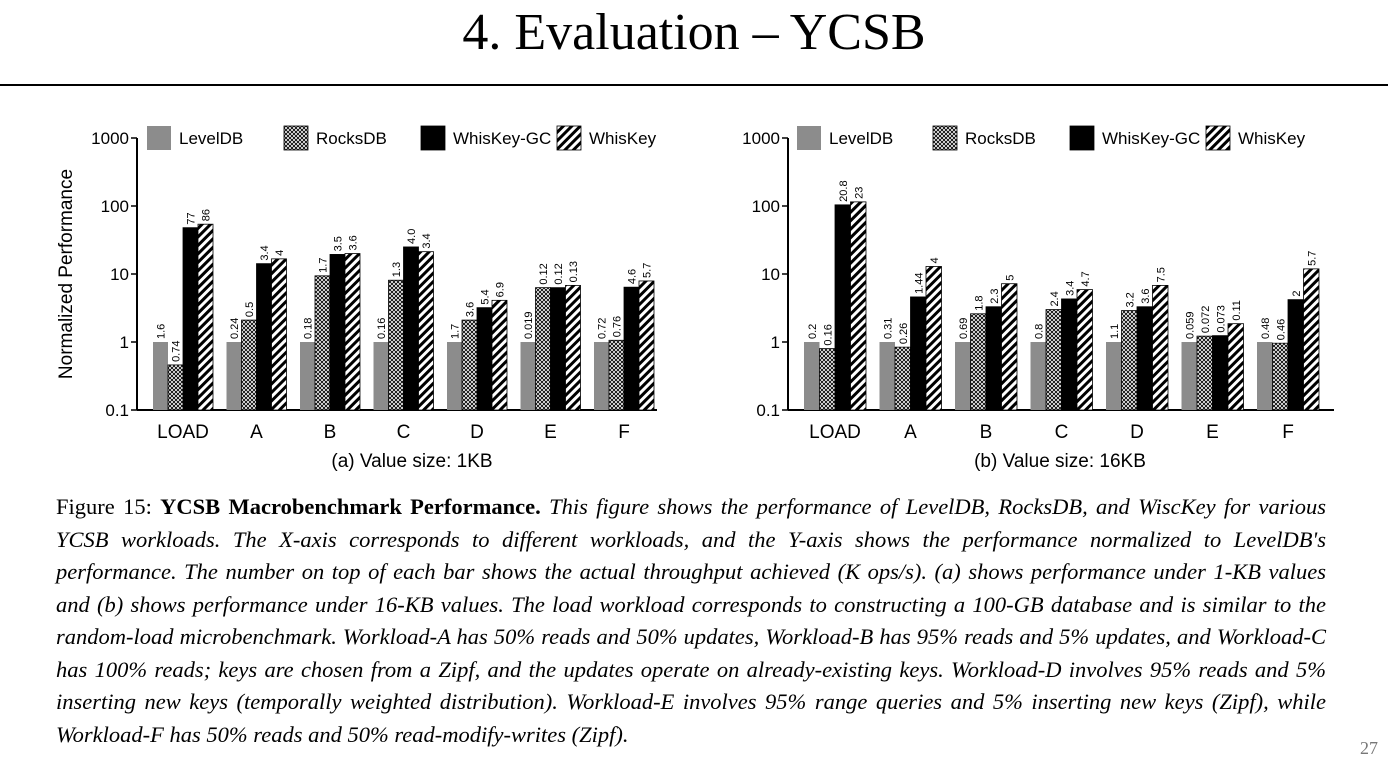  Describe the element at coordinates (694, 85) in the screenshot. I see `title-divider` at that location.